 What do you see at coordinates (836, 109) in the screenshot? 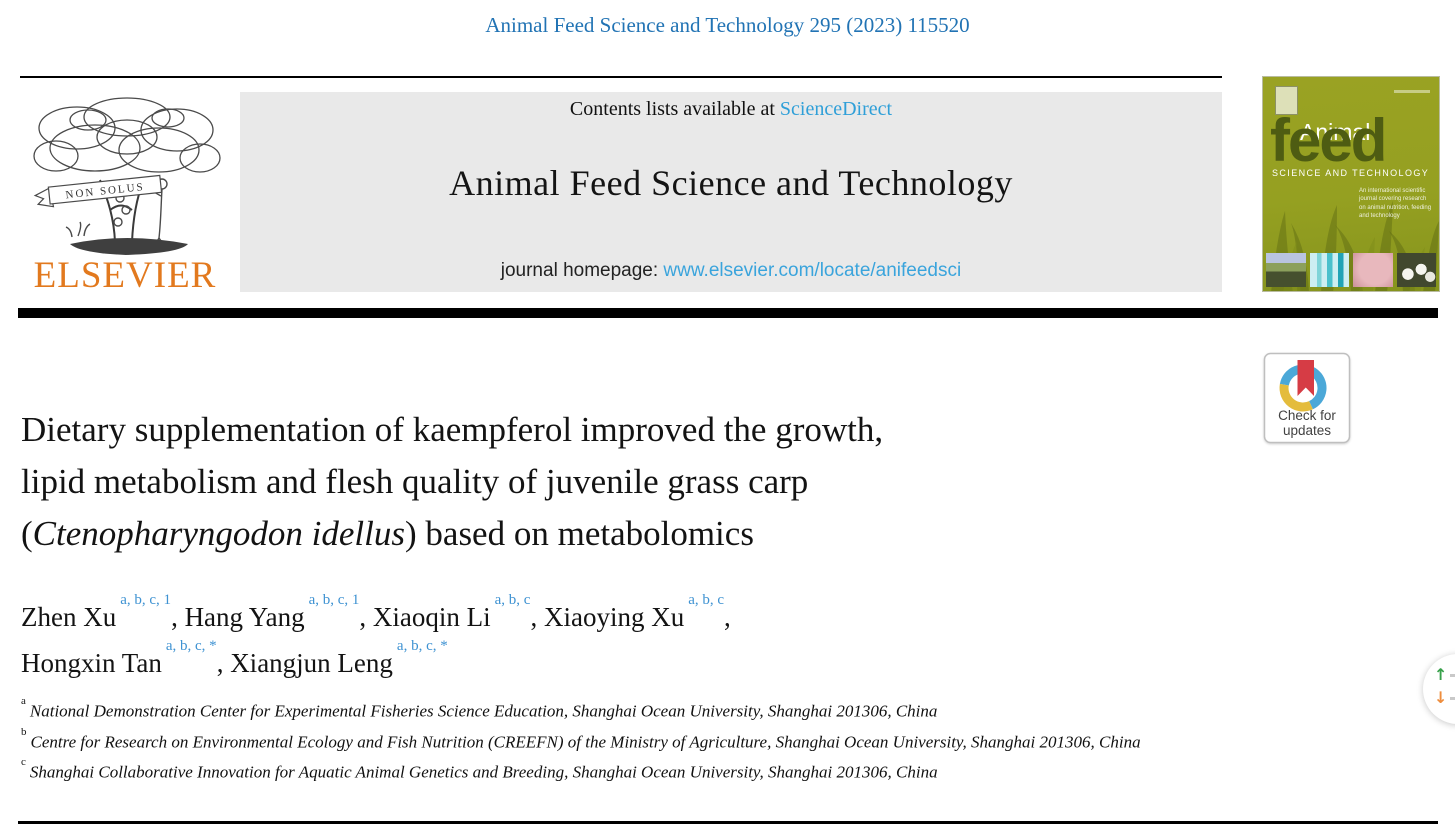
I see `sciencedirect-link: ScienceDirect` at bounding box center [836, 109].